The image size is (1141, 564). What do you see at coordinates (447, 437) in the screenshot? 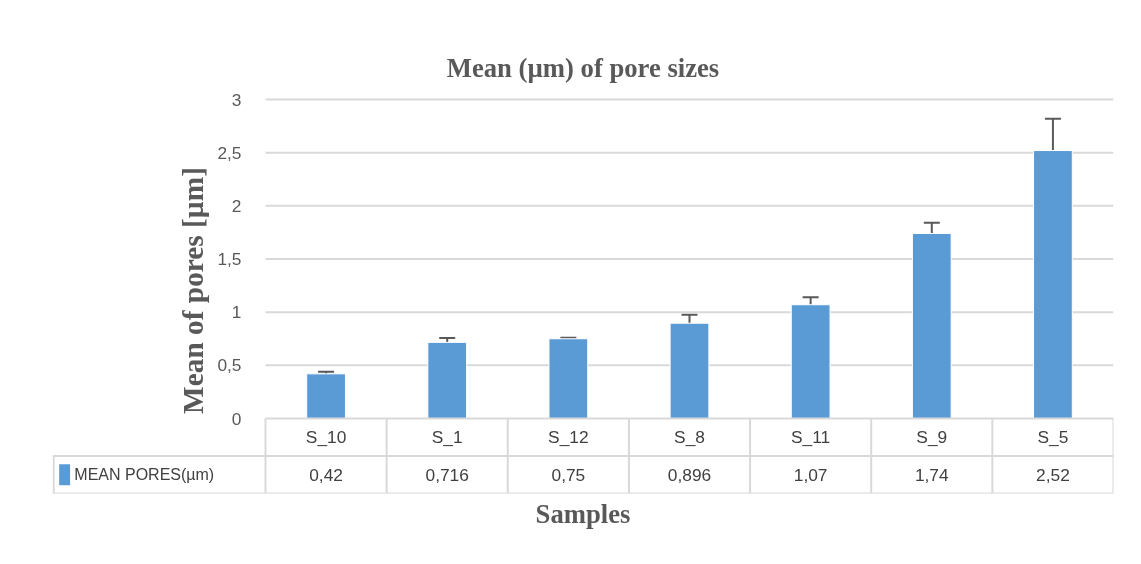
I see `x-tick-label: S_1` at bounding box center [447, 437].